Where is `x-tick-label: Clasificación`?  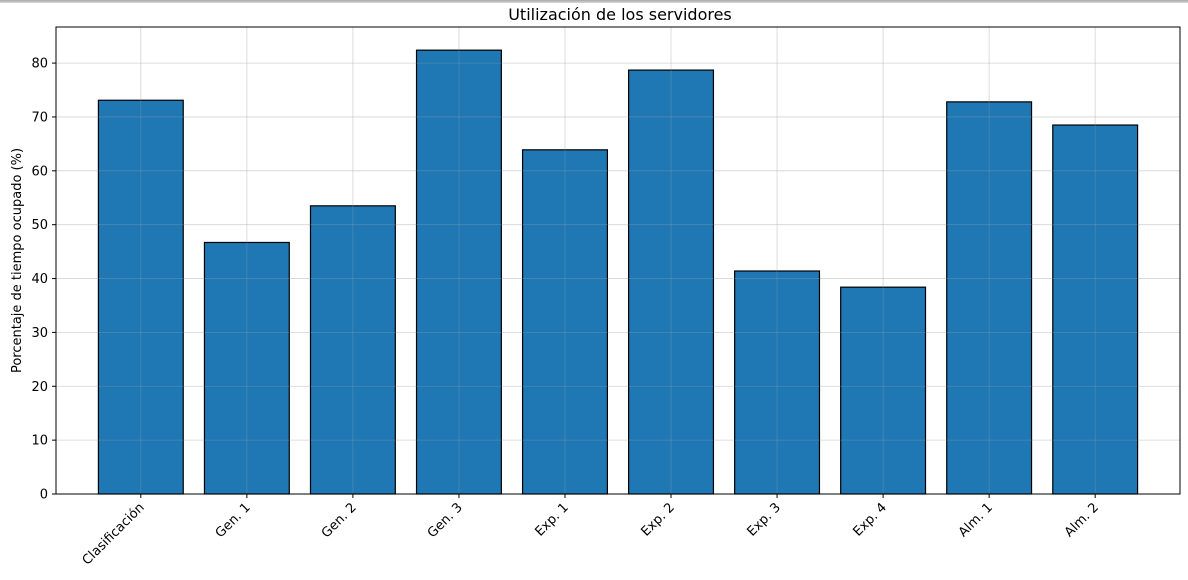 x-tick-label: Clasificación is located at coordinates (114, 534).